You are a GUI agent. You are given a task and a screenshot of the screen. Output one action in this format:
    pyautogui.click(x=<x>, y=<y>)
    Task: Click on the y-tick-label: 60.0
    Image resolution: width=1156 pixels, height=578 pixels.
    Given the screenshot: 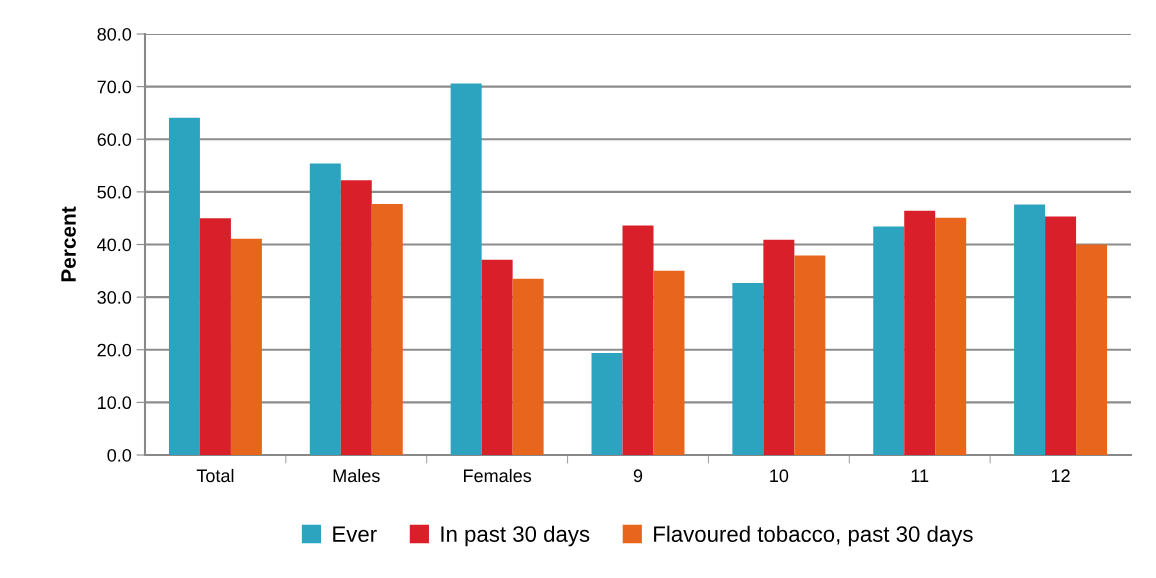 What is the action you would take?
    pyautogui.click(x=114, y=139)
    